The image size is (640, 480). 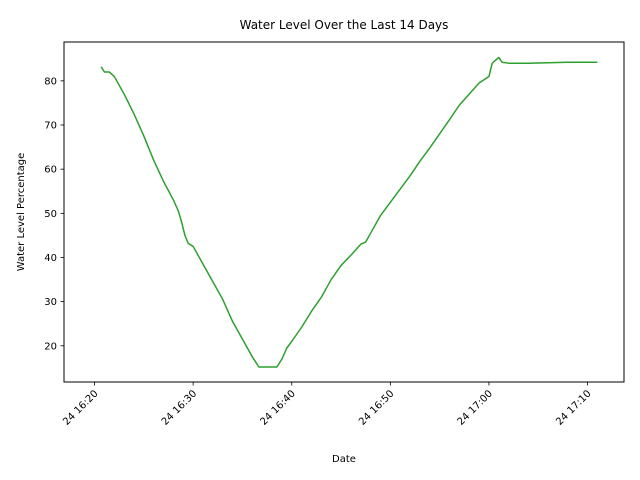 I want to click on x-axis-label: Date, so click(x=344, y=459).